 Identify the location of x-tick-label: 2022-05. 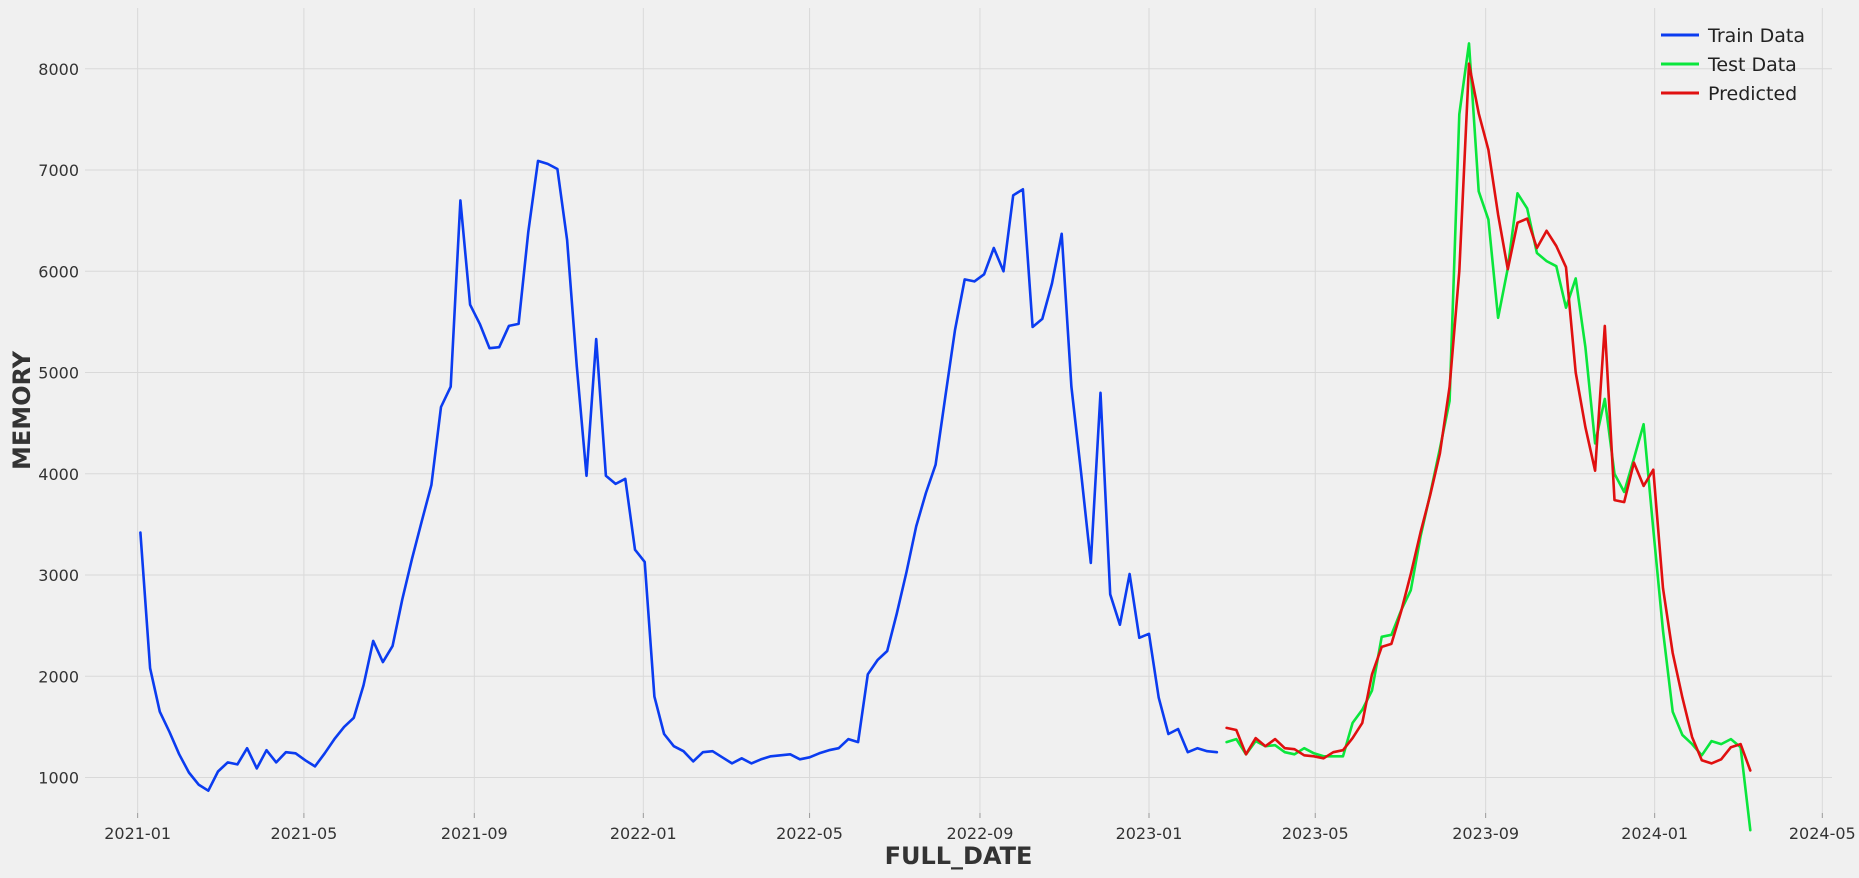
(809, 833).